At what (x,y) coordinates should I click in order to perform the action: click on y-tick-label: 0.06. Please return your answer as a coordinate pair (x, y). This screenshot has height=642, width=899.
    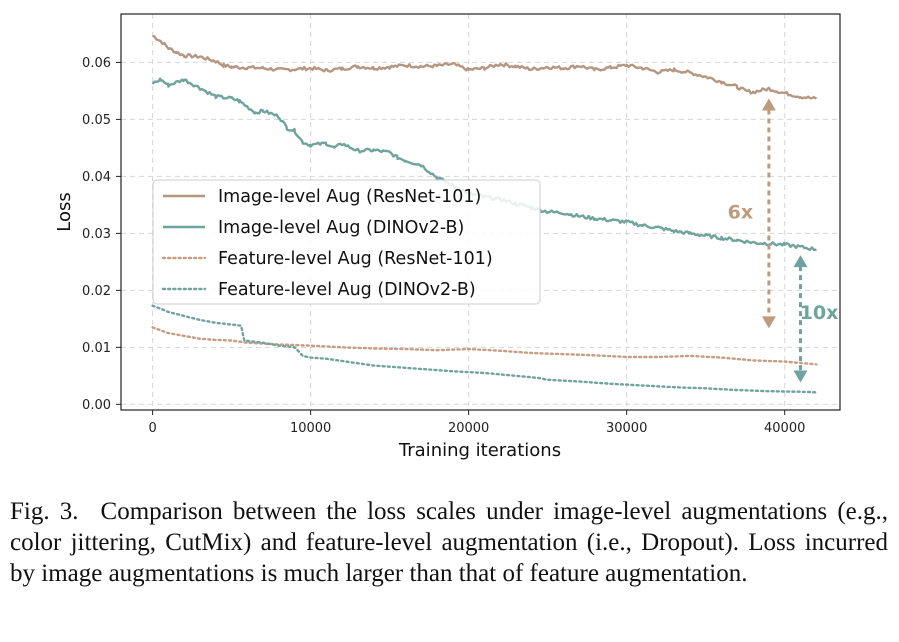
    Looking at the image, I should click on (96, 63).